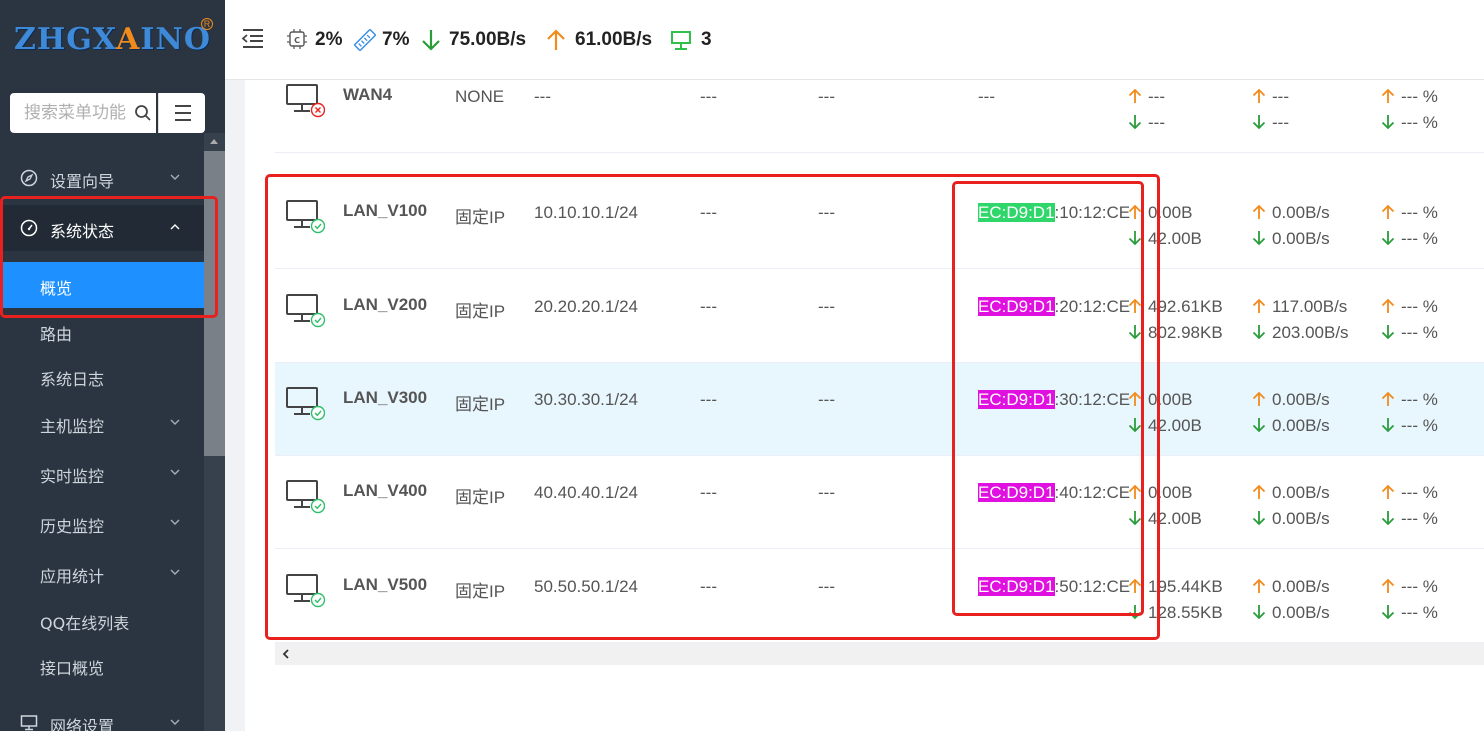  Describe the element at coordinates (102, 331) in the screenshot. I see `nav-routing: 路由` at that location.